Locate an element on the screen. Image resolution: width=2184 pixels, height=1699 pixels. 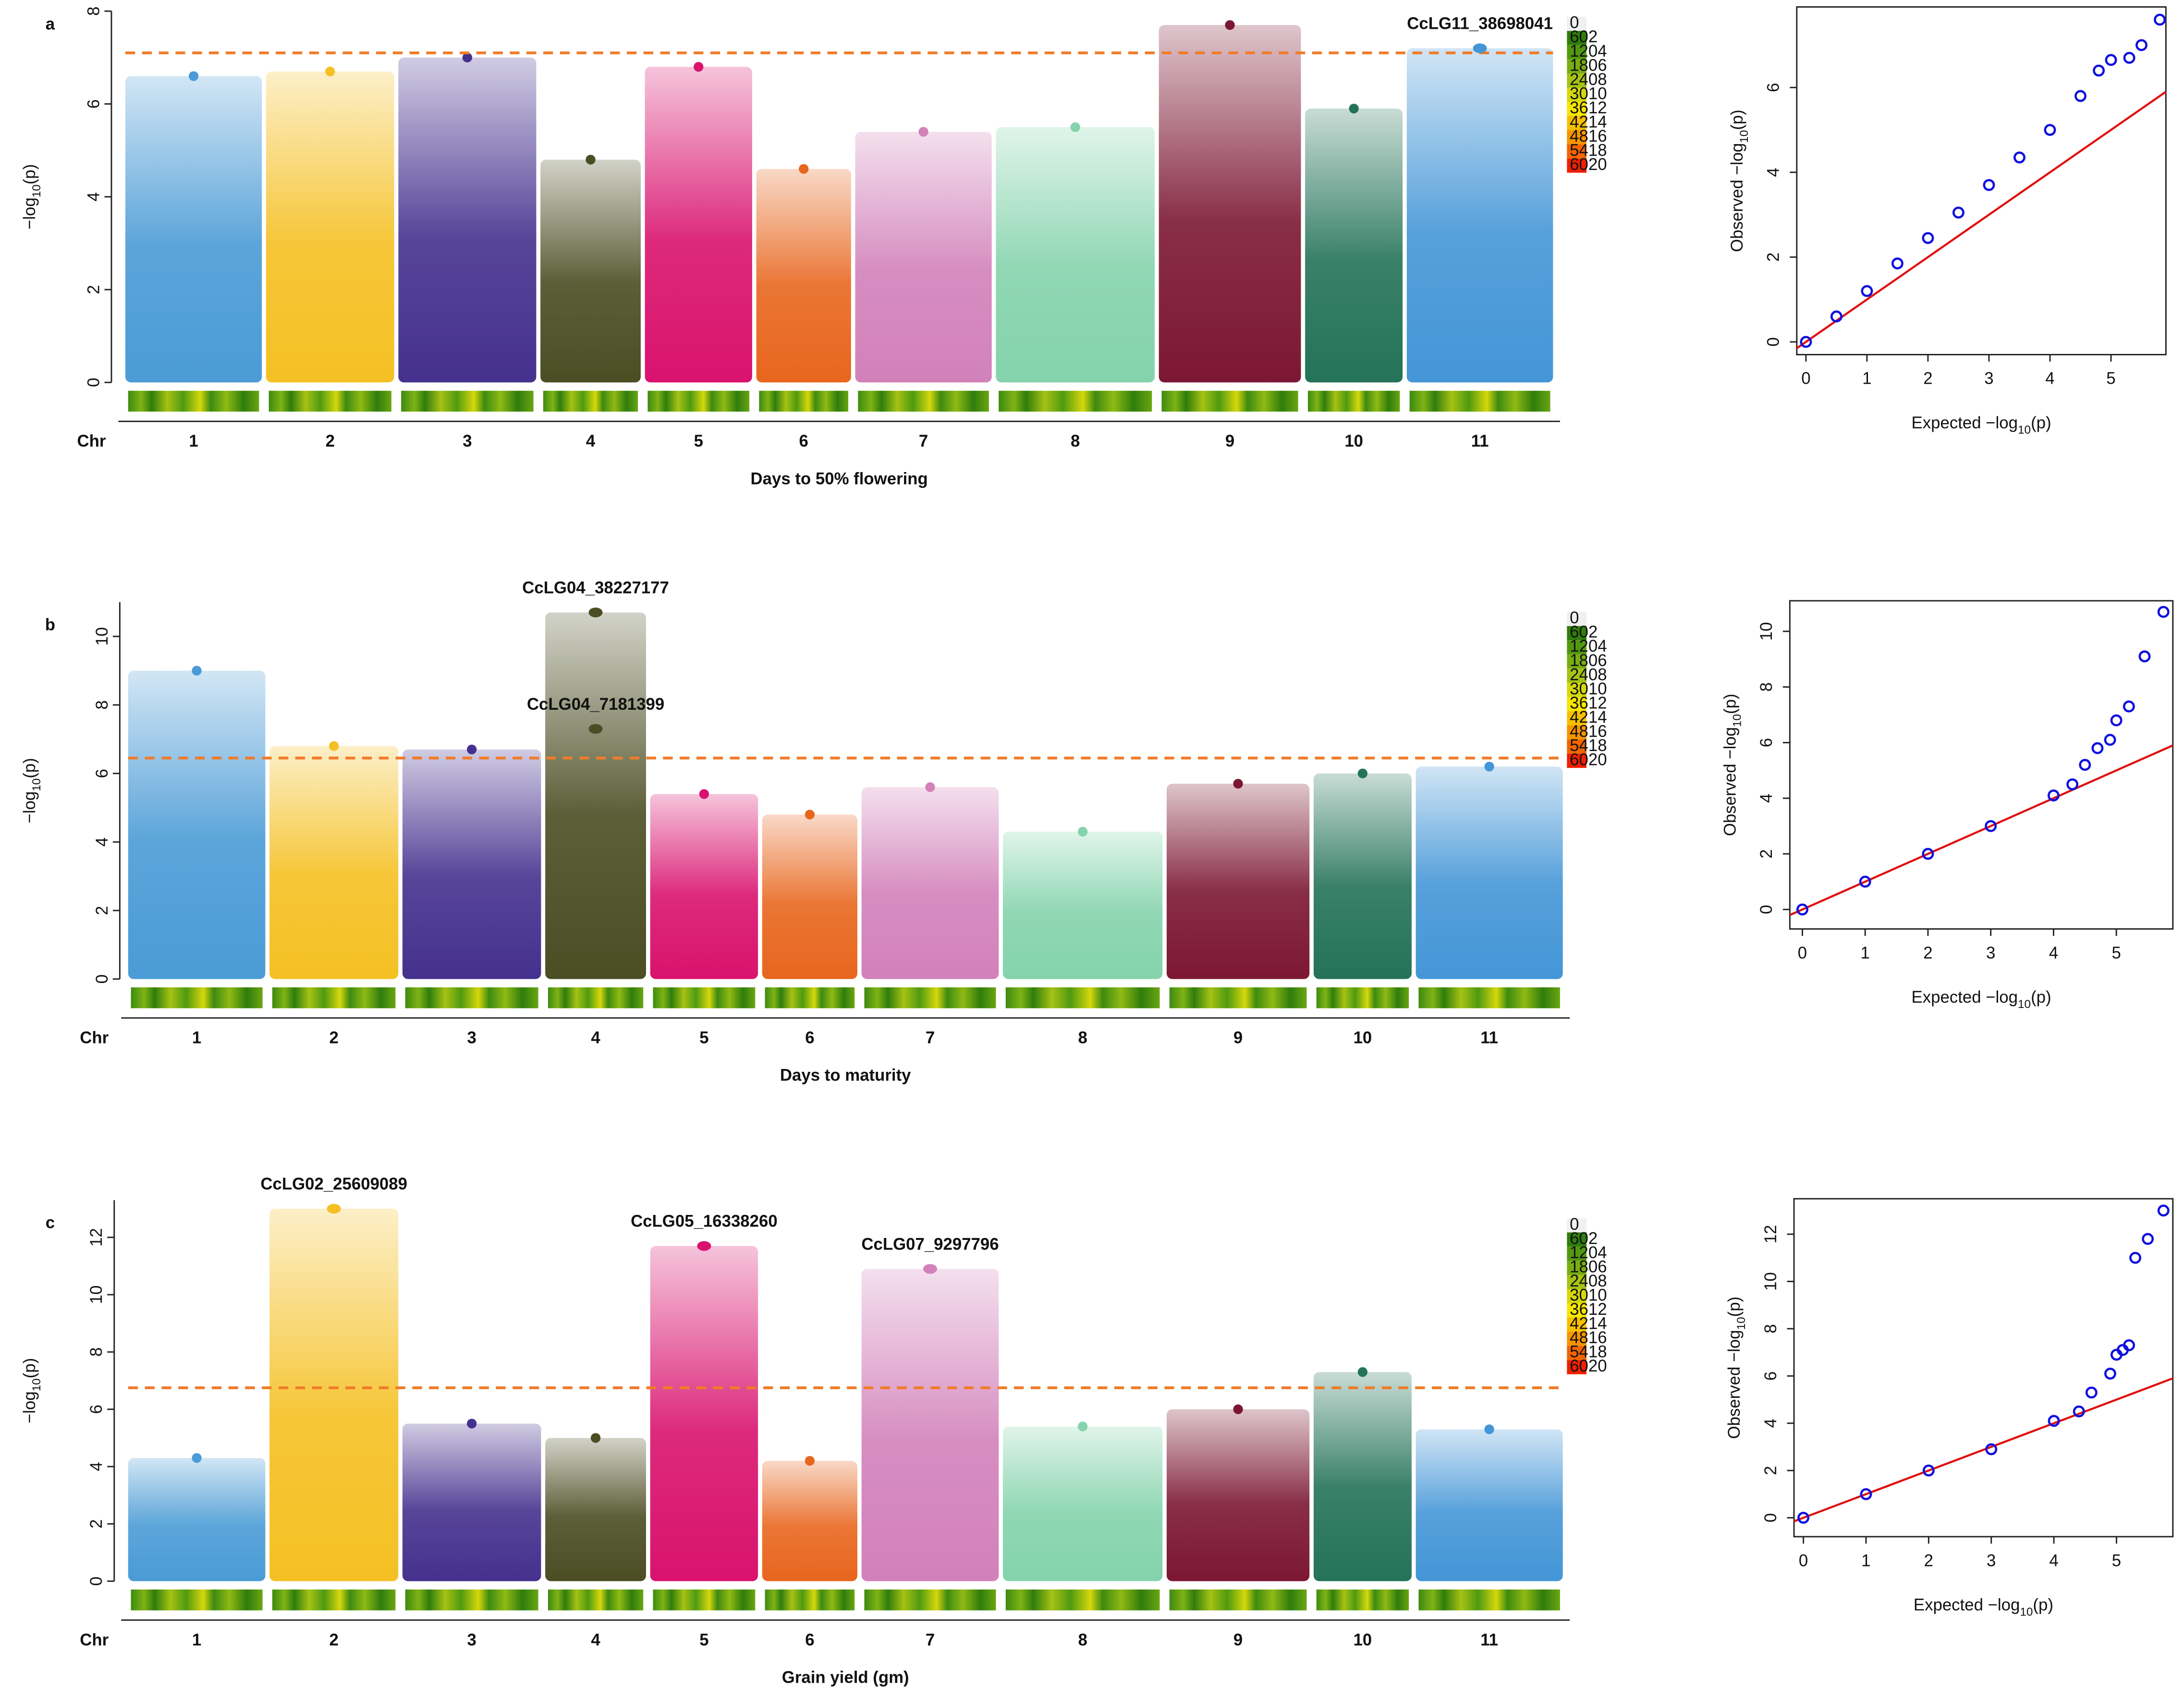
x-tick-label: 5 is located at coordinates (703, 1038).